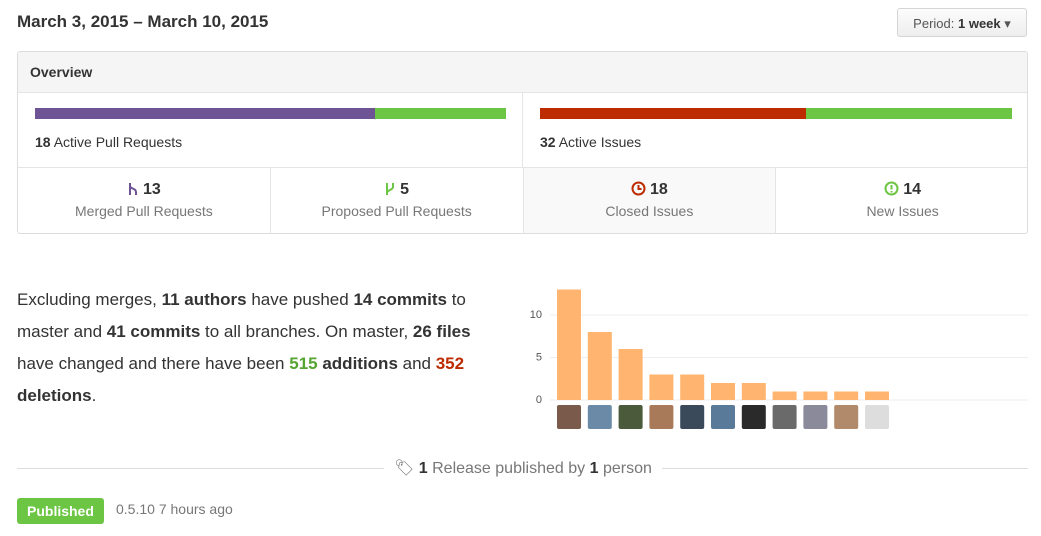 Image resolution: width=1041 pixels, height=536 pixels. Describe the element at coordinates (89, 299) in the screenshot. I see `text: Excluding merges,` at that location.